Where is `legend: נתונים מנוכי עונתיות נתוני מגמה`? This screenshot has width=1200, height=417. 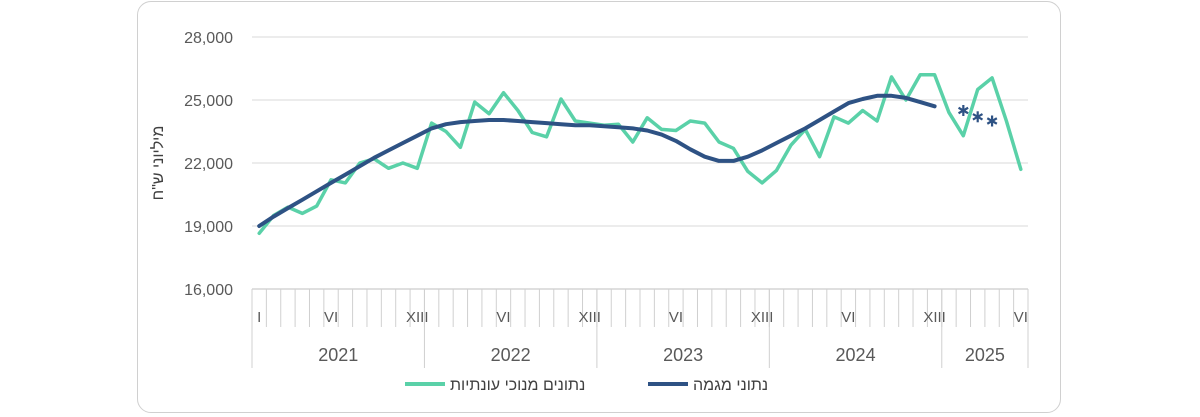 legend: נתונים מנוכי עונתיות נתוני מגמה is located at coordinates (586, 385).